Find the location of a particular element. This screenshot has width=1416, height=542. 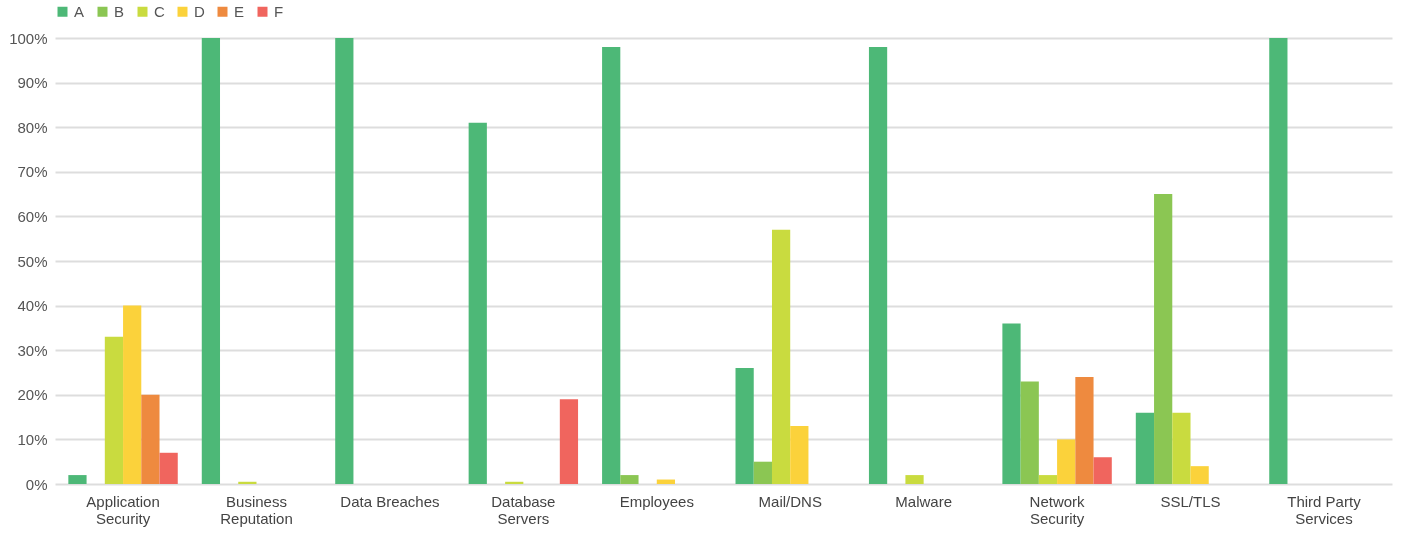

y-tick-label: 40% is located at coordinates (32, 306).